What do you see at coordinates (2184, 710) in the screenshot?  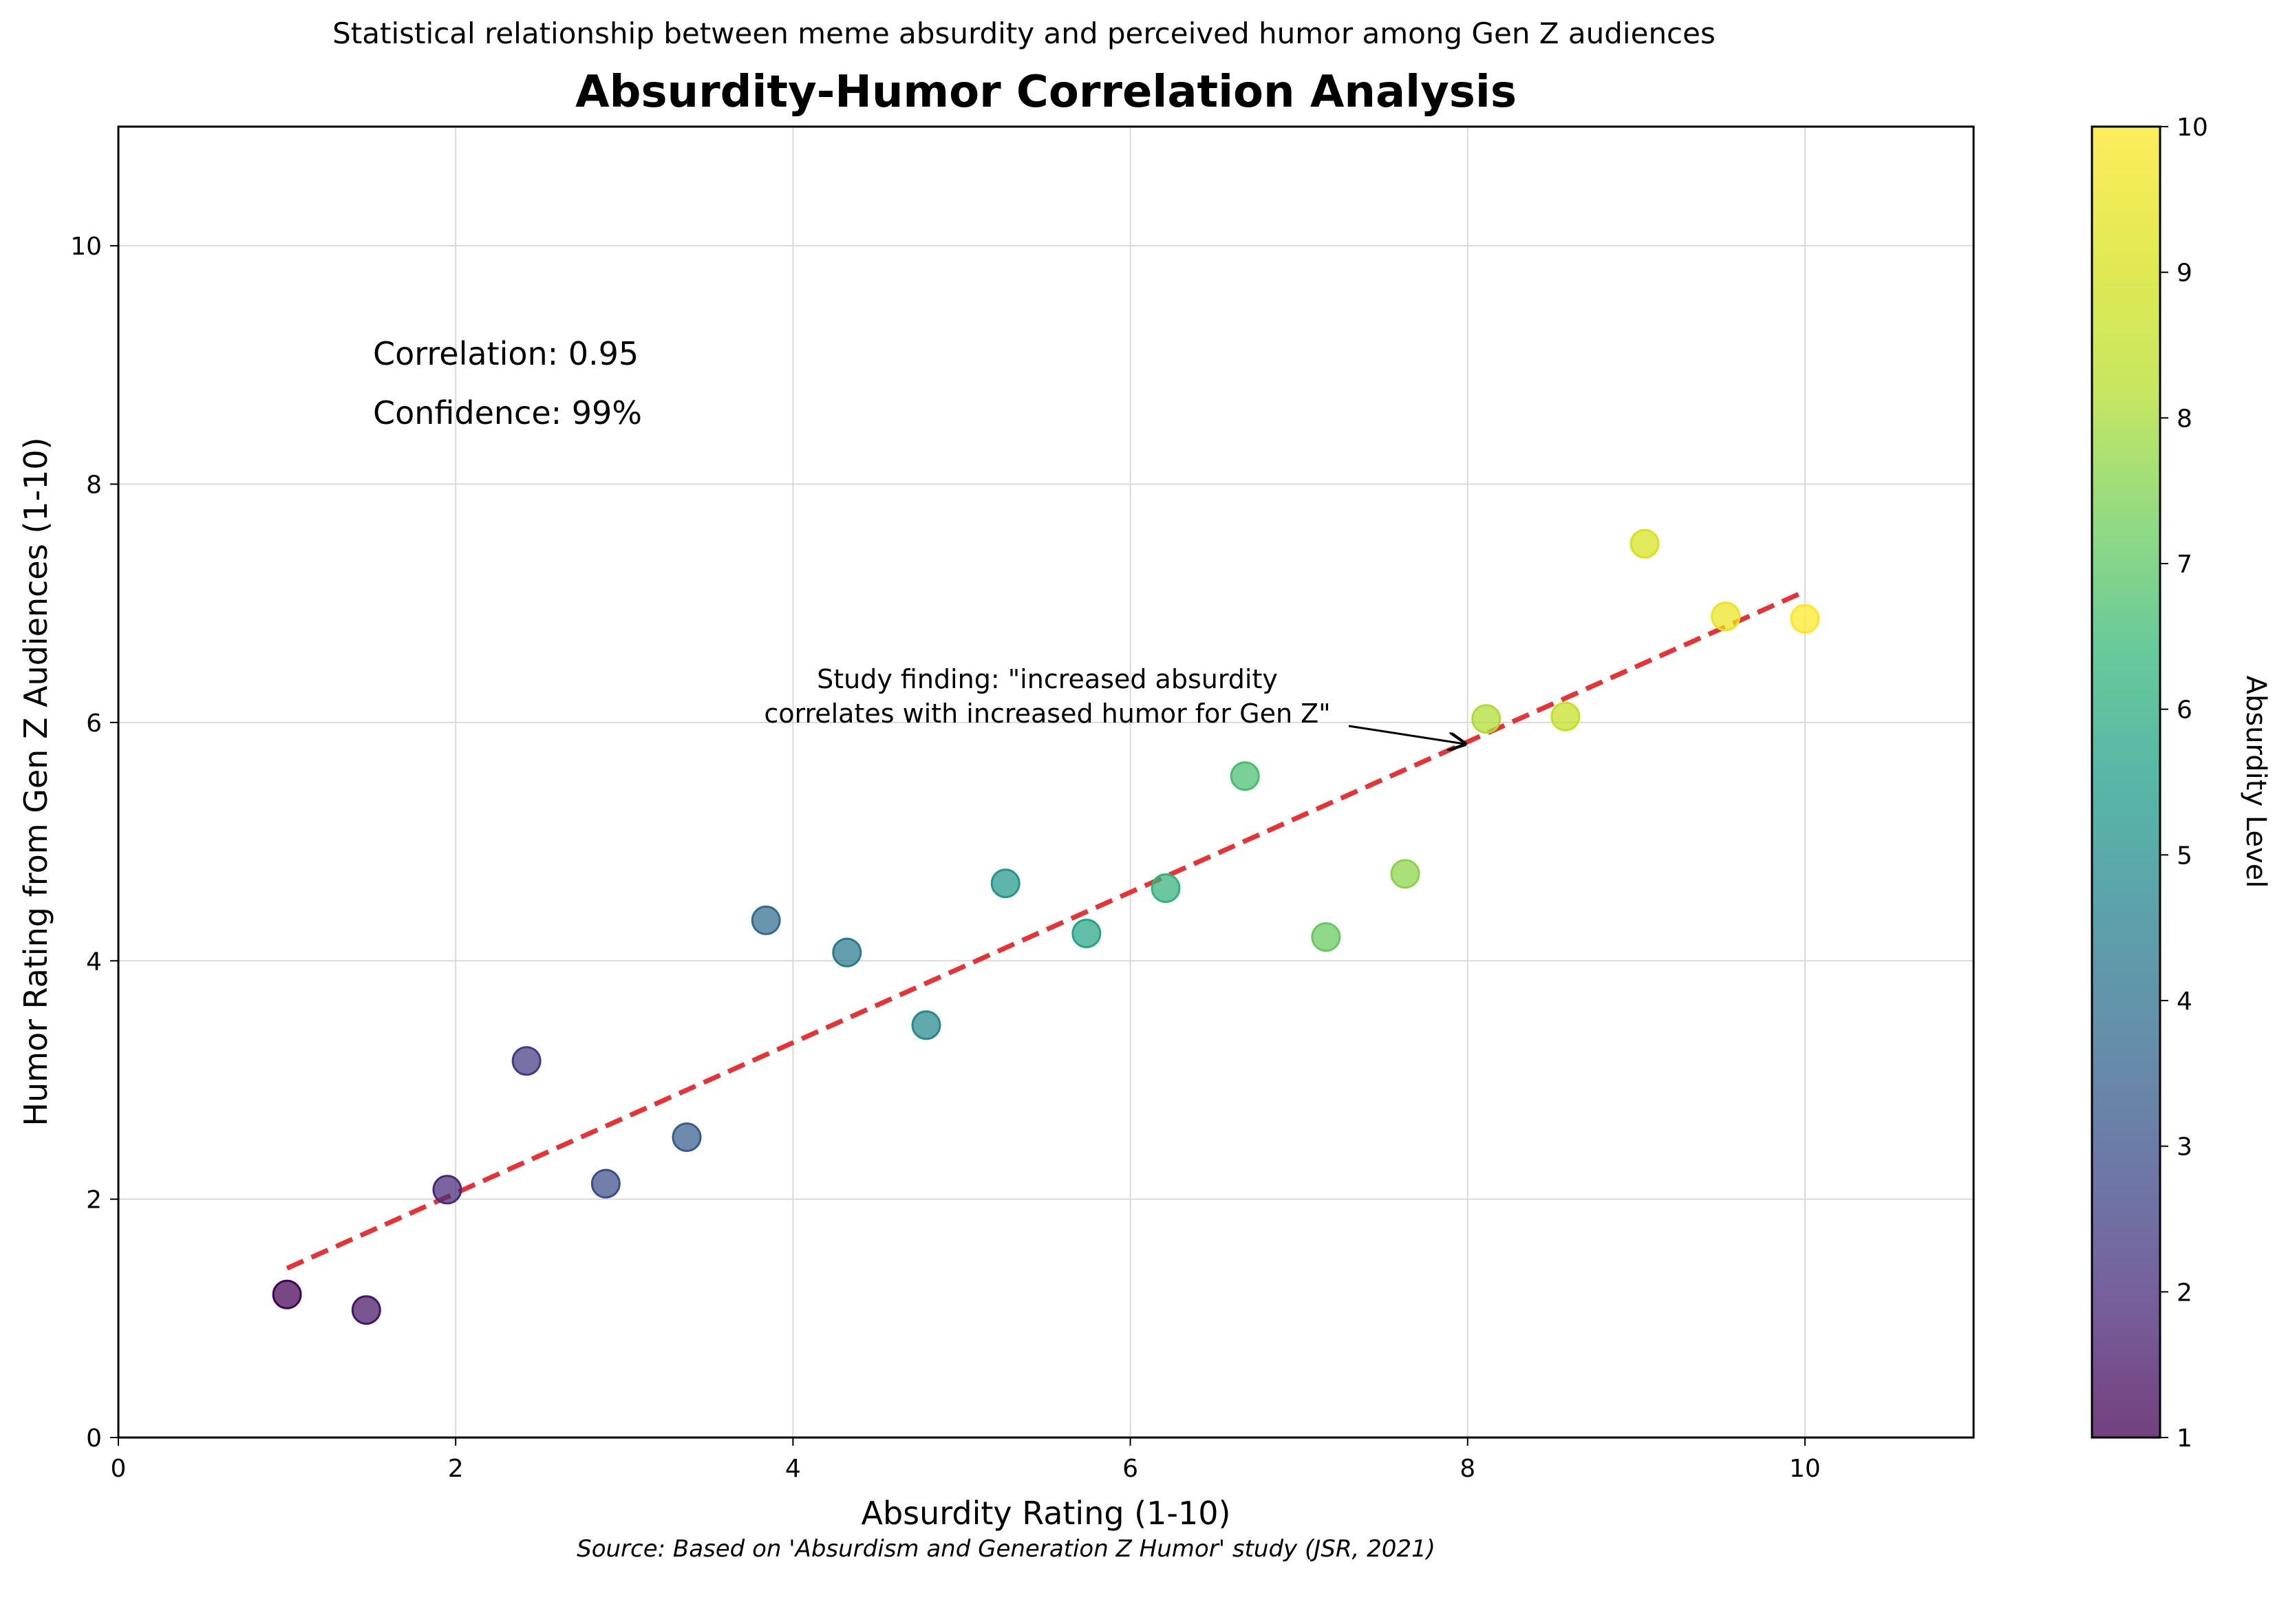 I see `colorbar-tick-label: 6` at bounding box center [2184, 710].